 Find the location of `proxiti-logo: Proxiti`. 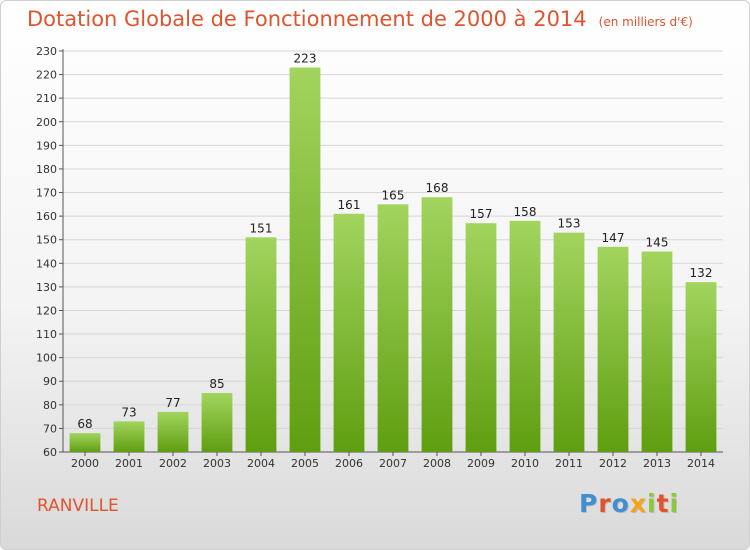

proxiti-logo: Proxiti is located at coordinates (629, 503).